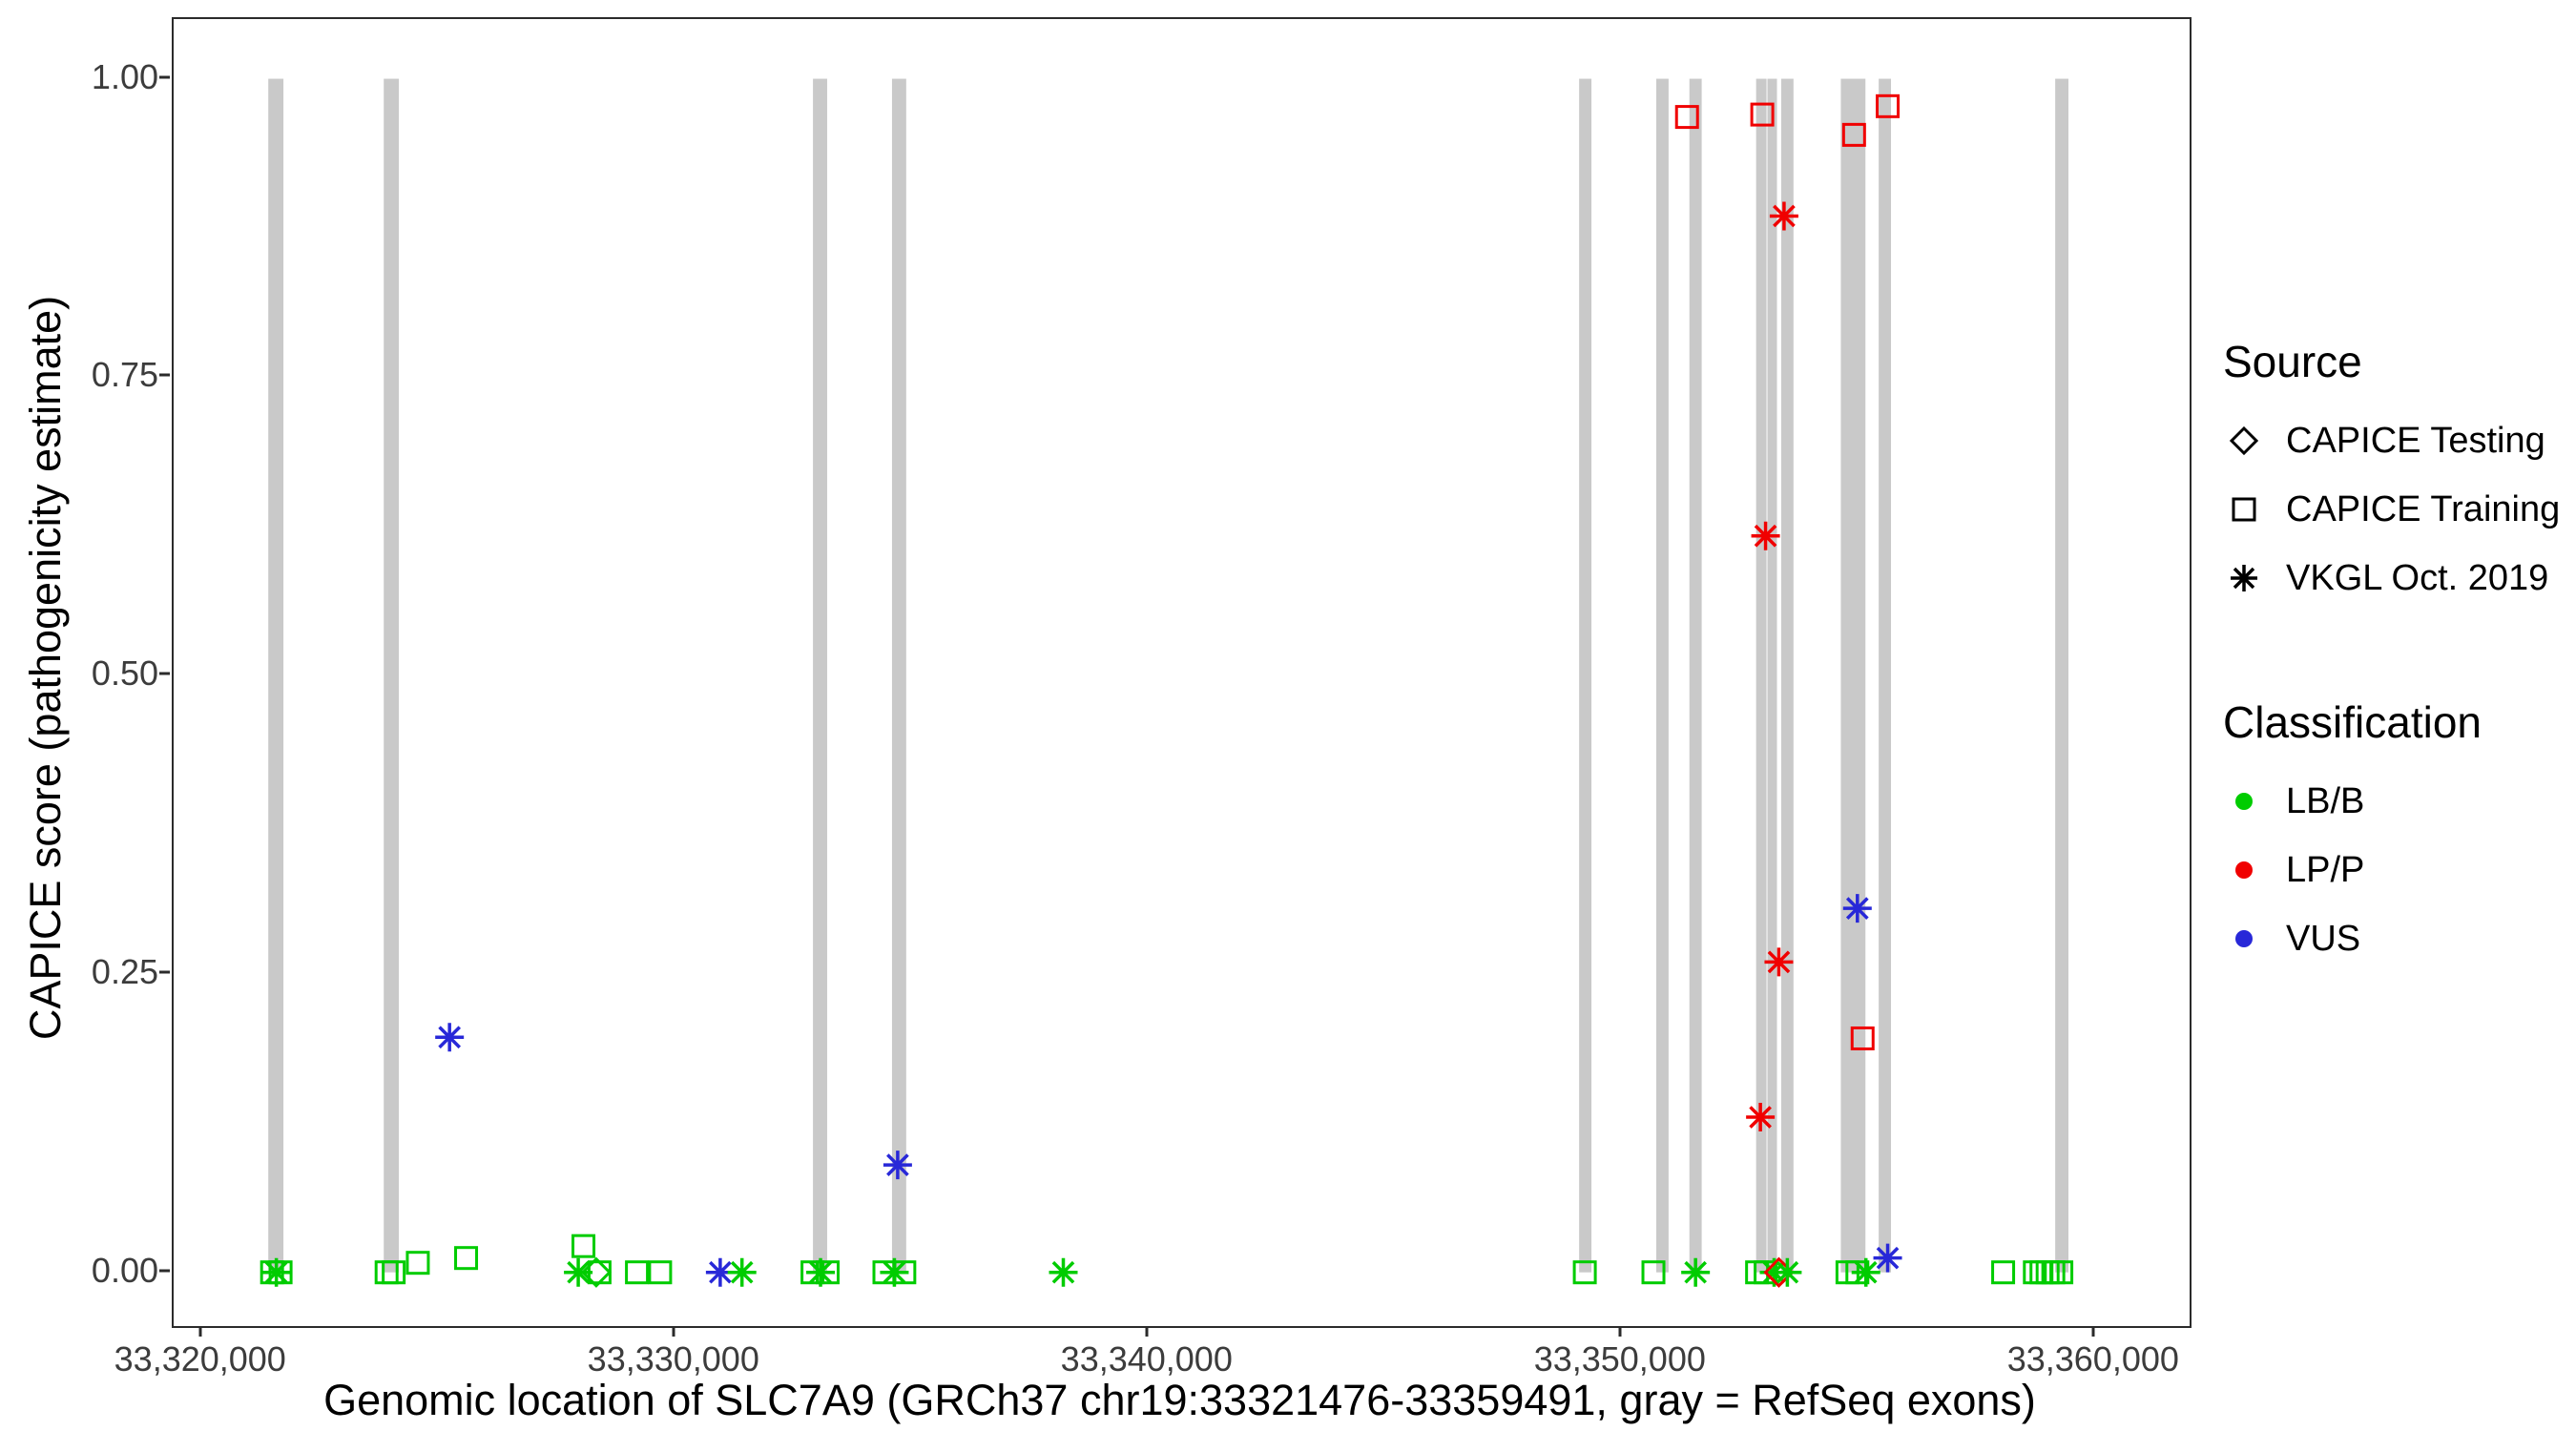 The width and height of the screenshot is (2576, 1431). I want to click on legend-item-label: LP/P, so click(2325, 869).